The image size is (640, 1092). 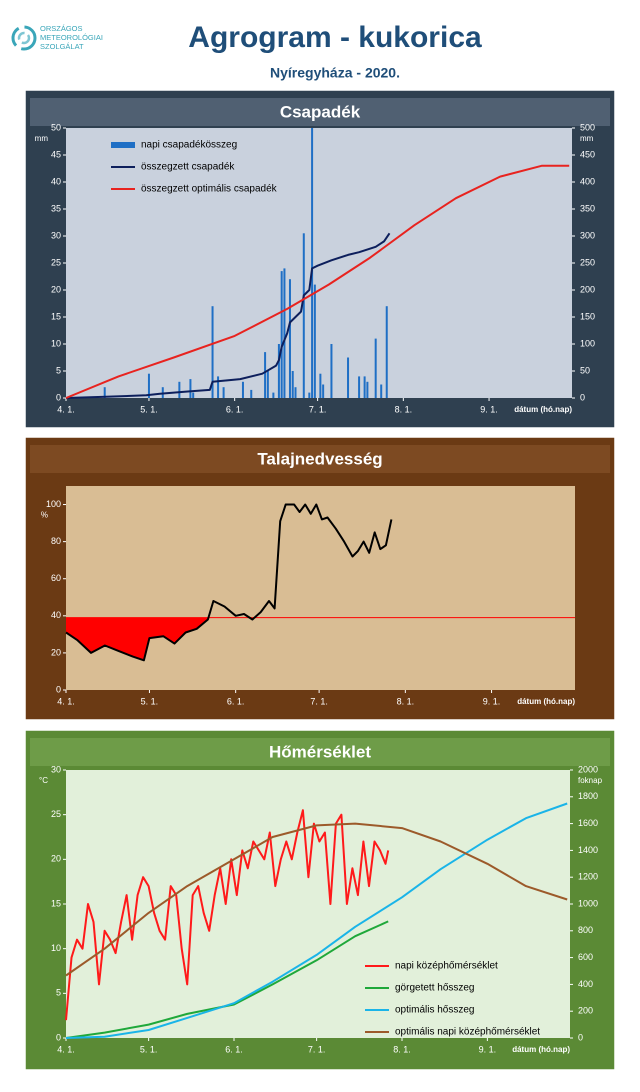 What do you see at coordinates (56, 154) in the screenshot?
I see `y-tick-label: 45` at bounding box center [56, 154].